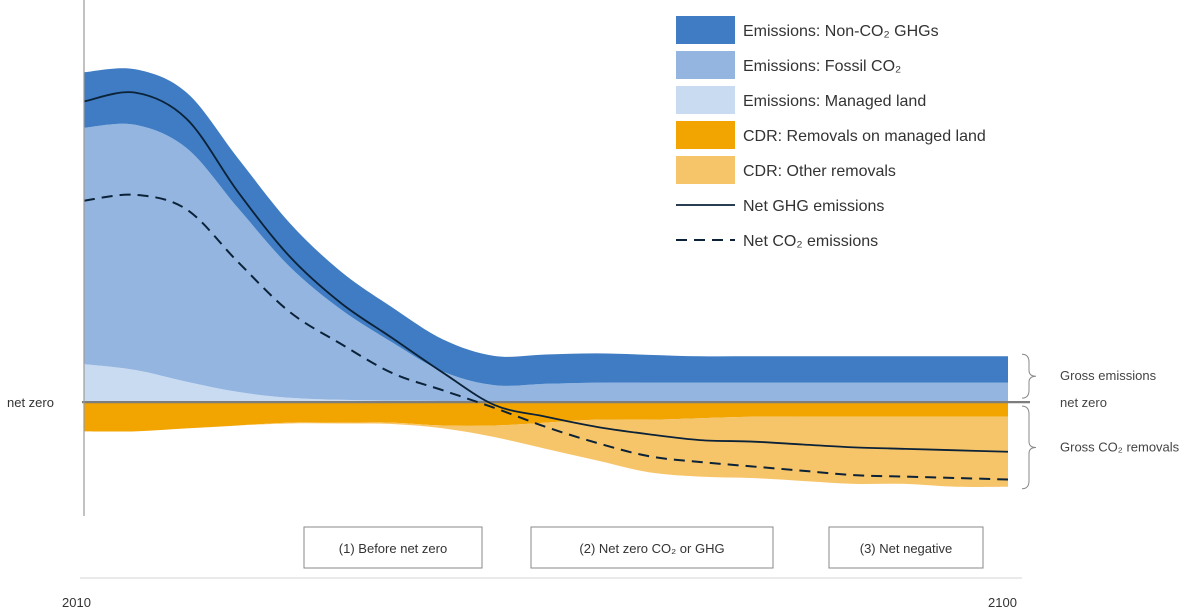  I want to click on legend-label-2: Emissions: Fossil CO₂, so click(822, 66).